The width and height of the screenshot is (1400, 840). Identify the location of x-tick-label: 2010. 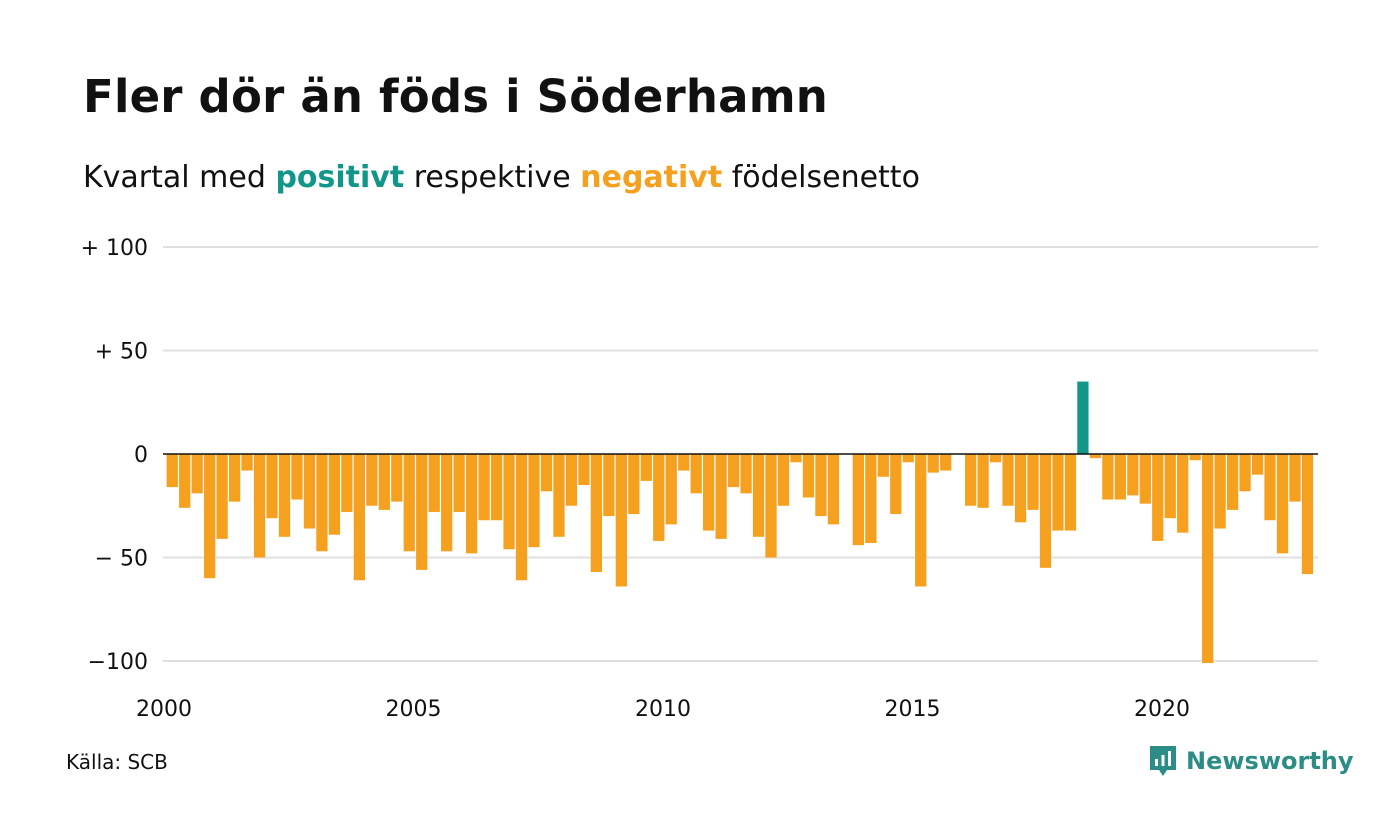
(663, 709).